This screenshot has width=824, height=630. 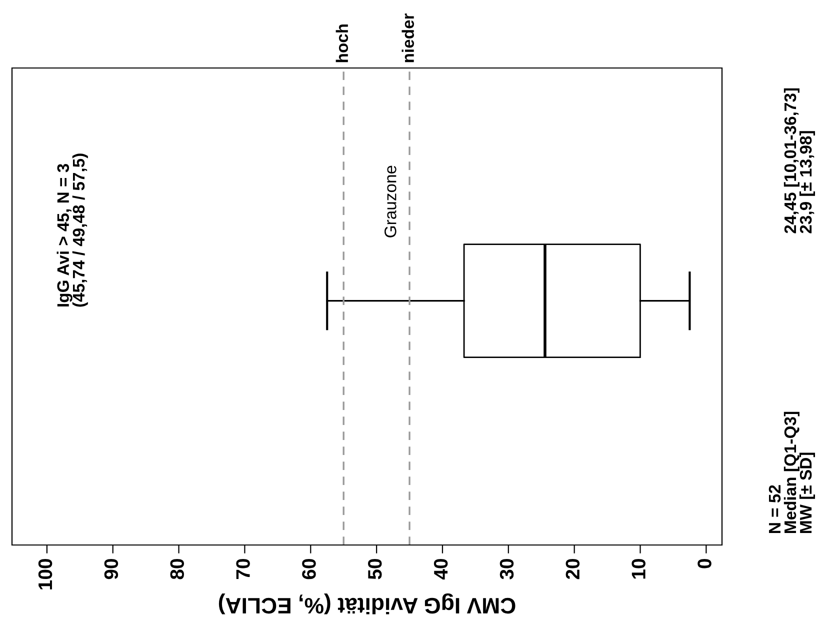 What do you see at coordinates (111, 569) in the screenshot?
I see `x-tick-label: 90` at bounding box center [111, 569].